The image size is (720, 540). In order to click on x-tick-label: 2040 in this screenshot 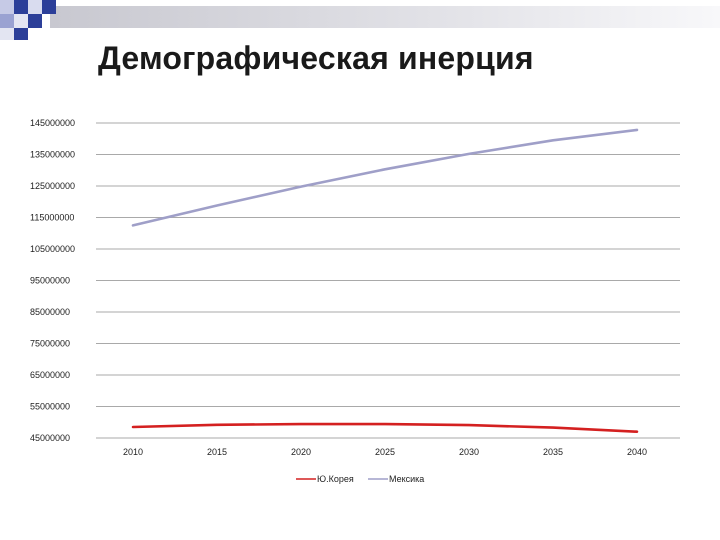, I will do `click(637, 452)`.